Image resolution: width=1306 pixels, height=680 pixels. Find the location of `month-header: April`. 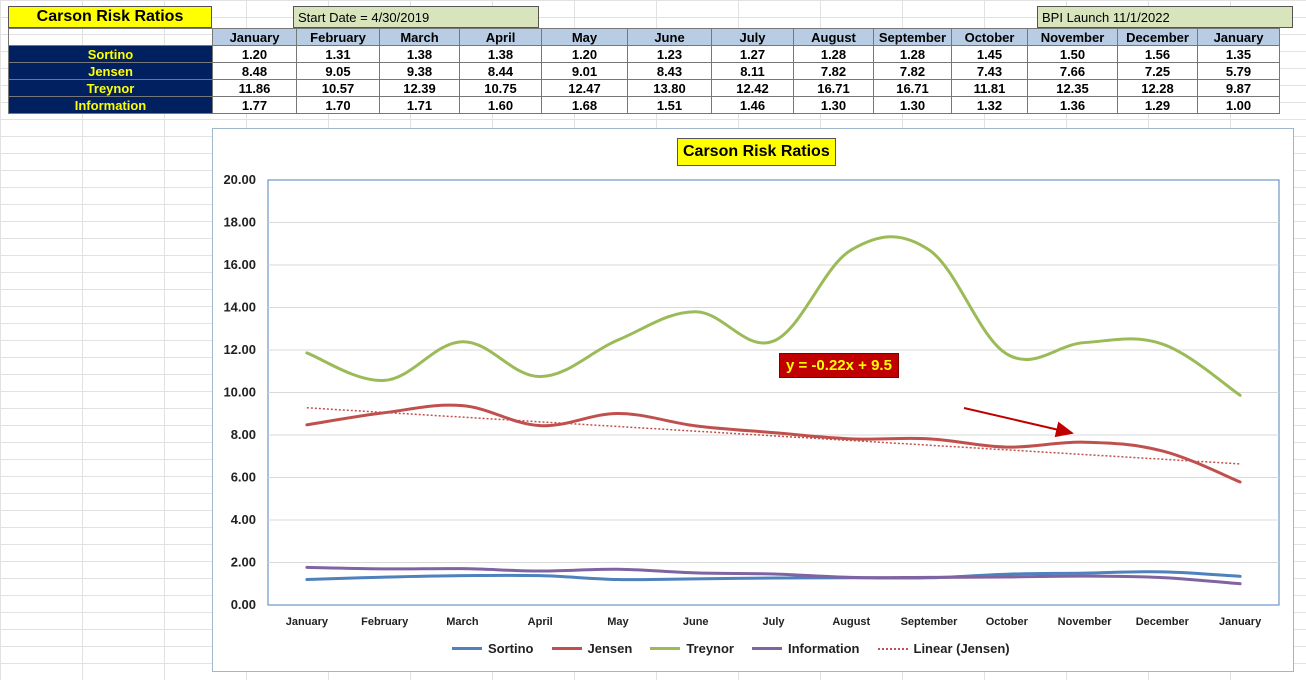

month-header: April is located at coordinates (500, 37).